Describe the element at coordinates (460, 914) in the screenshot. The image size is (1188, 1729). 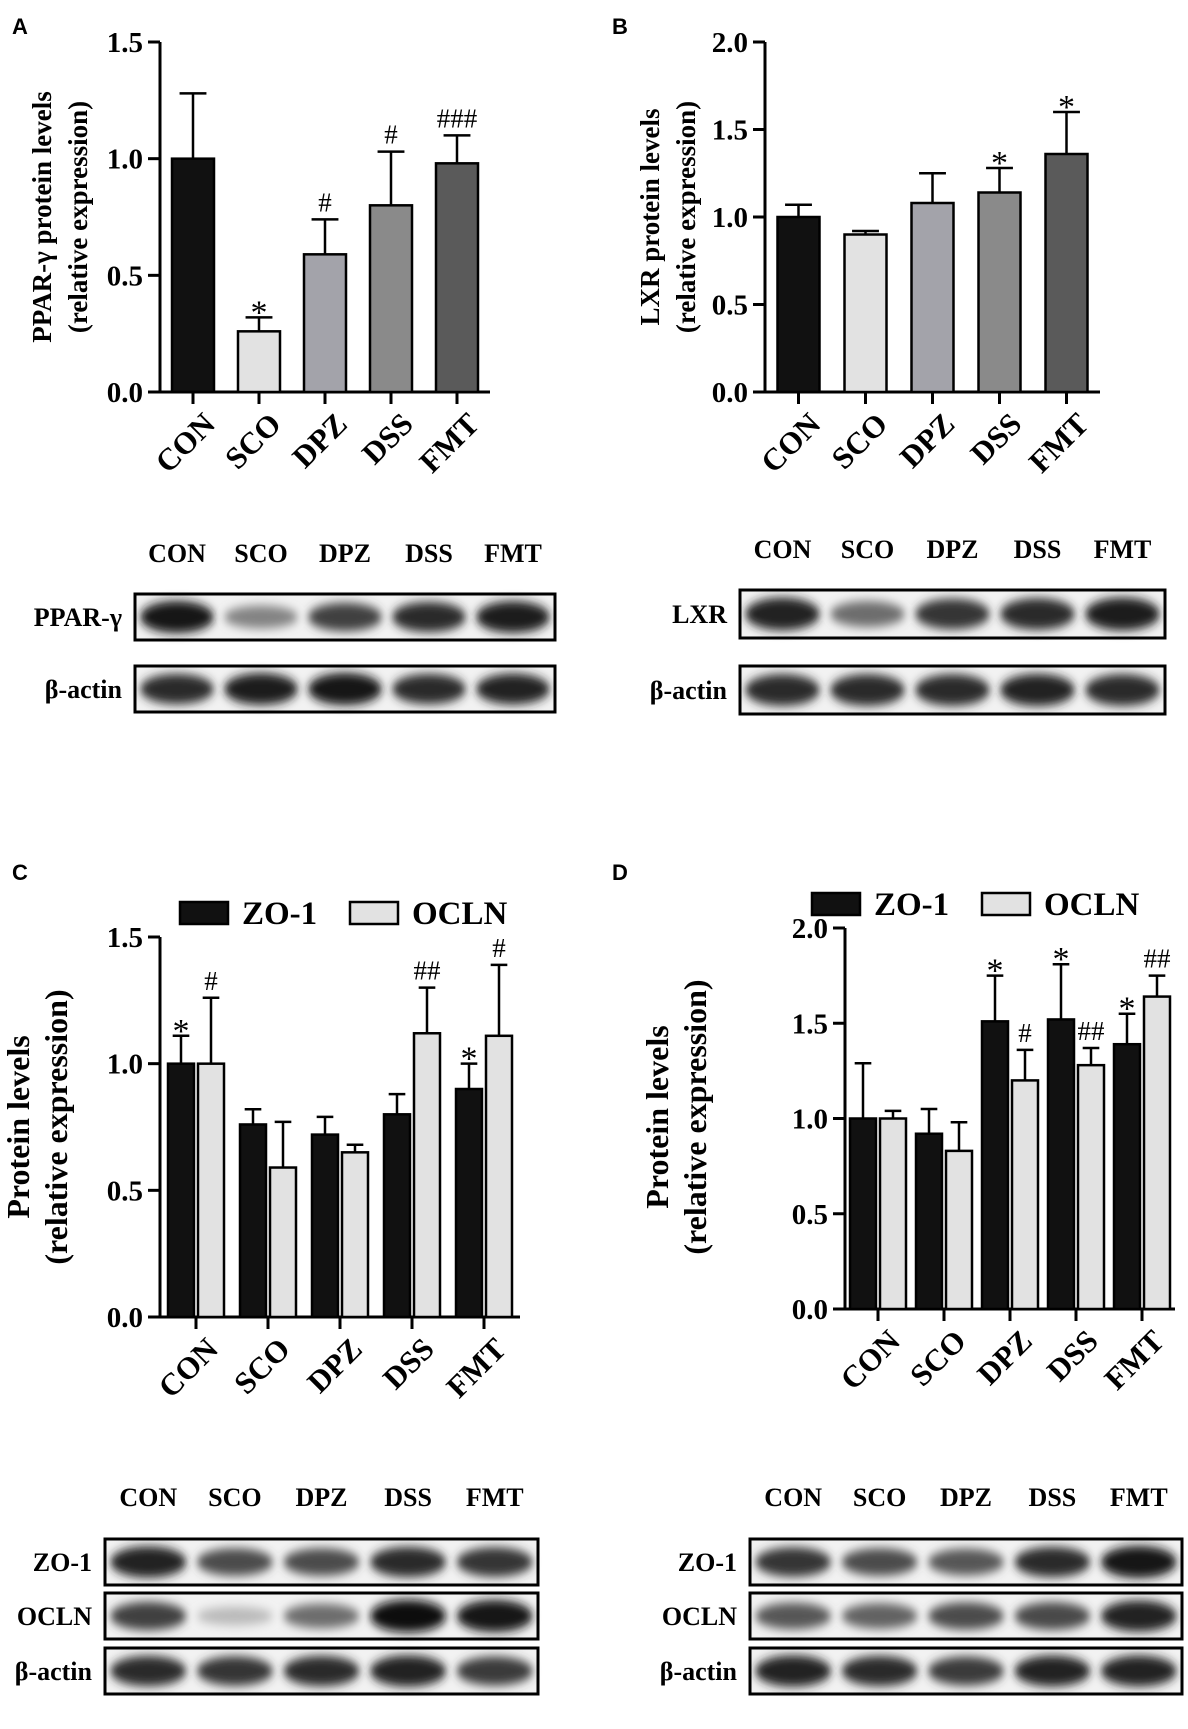
I see `legend-label: OCLN` at that location.